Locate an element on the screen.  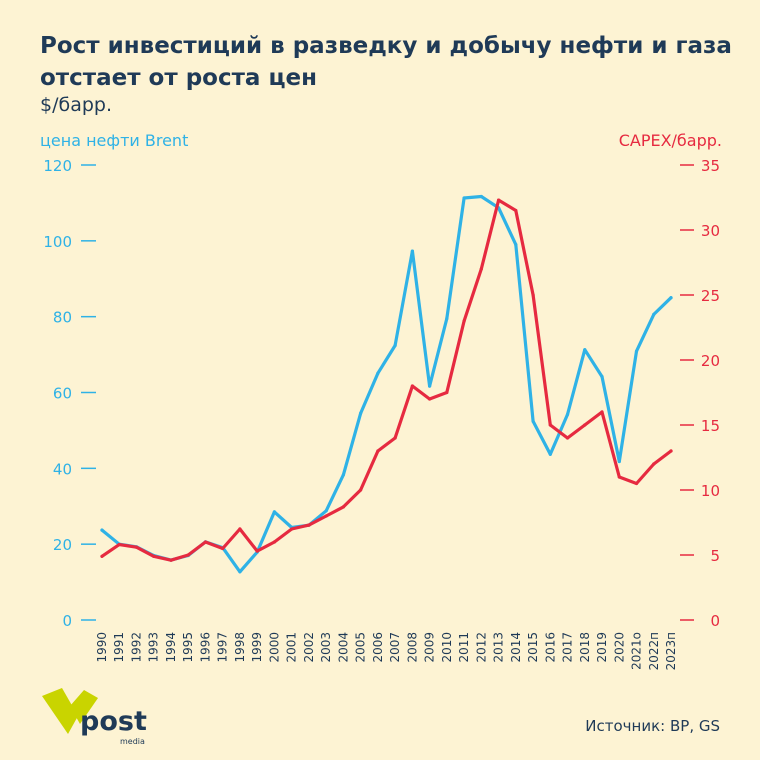
x-tick-label: 2019 is located at coordinates (602, 647).